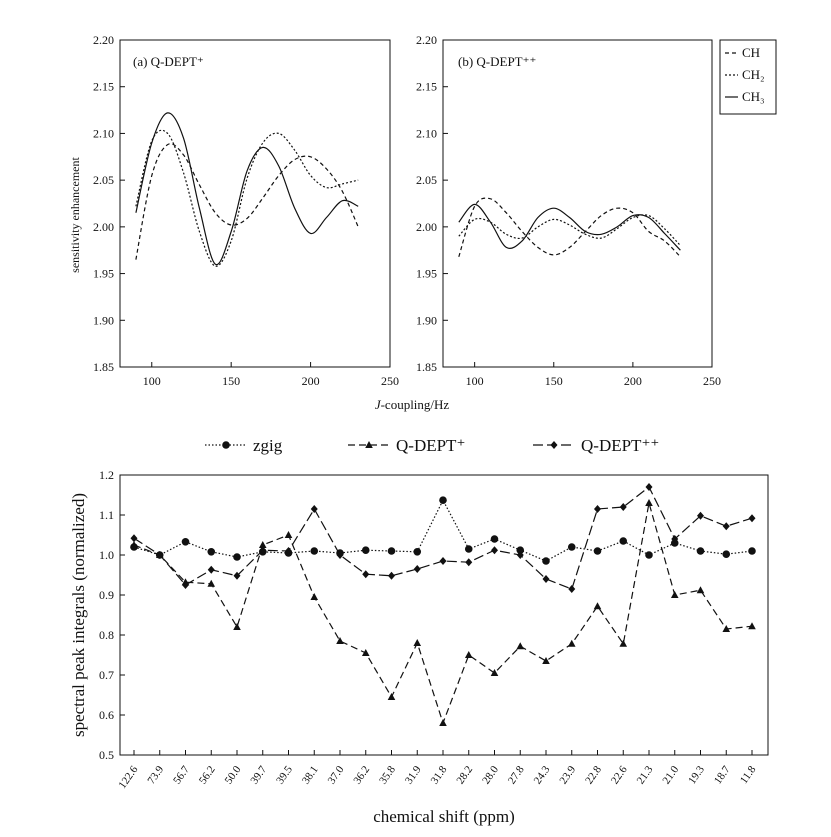 The image size is (831, 837). I want to click on panel-c-xtick-label: 39.5, so click(284, 774).